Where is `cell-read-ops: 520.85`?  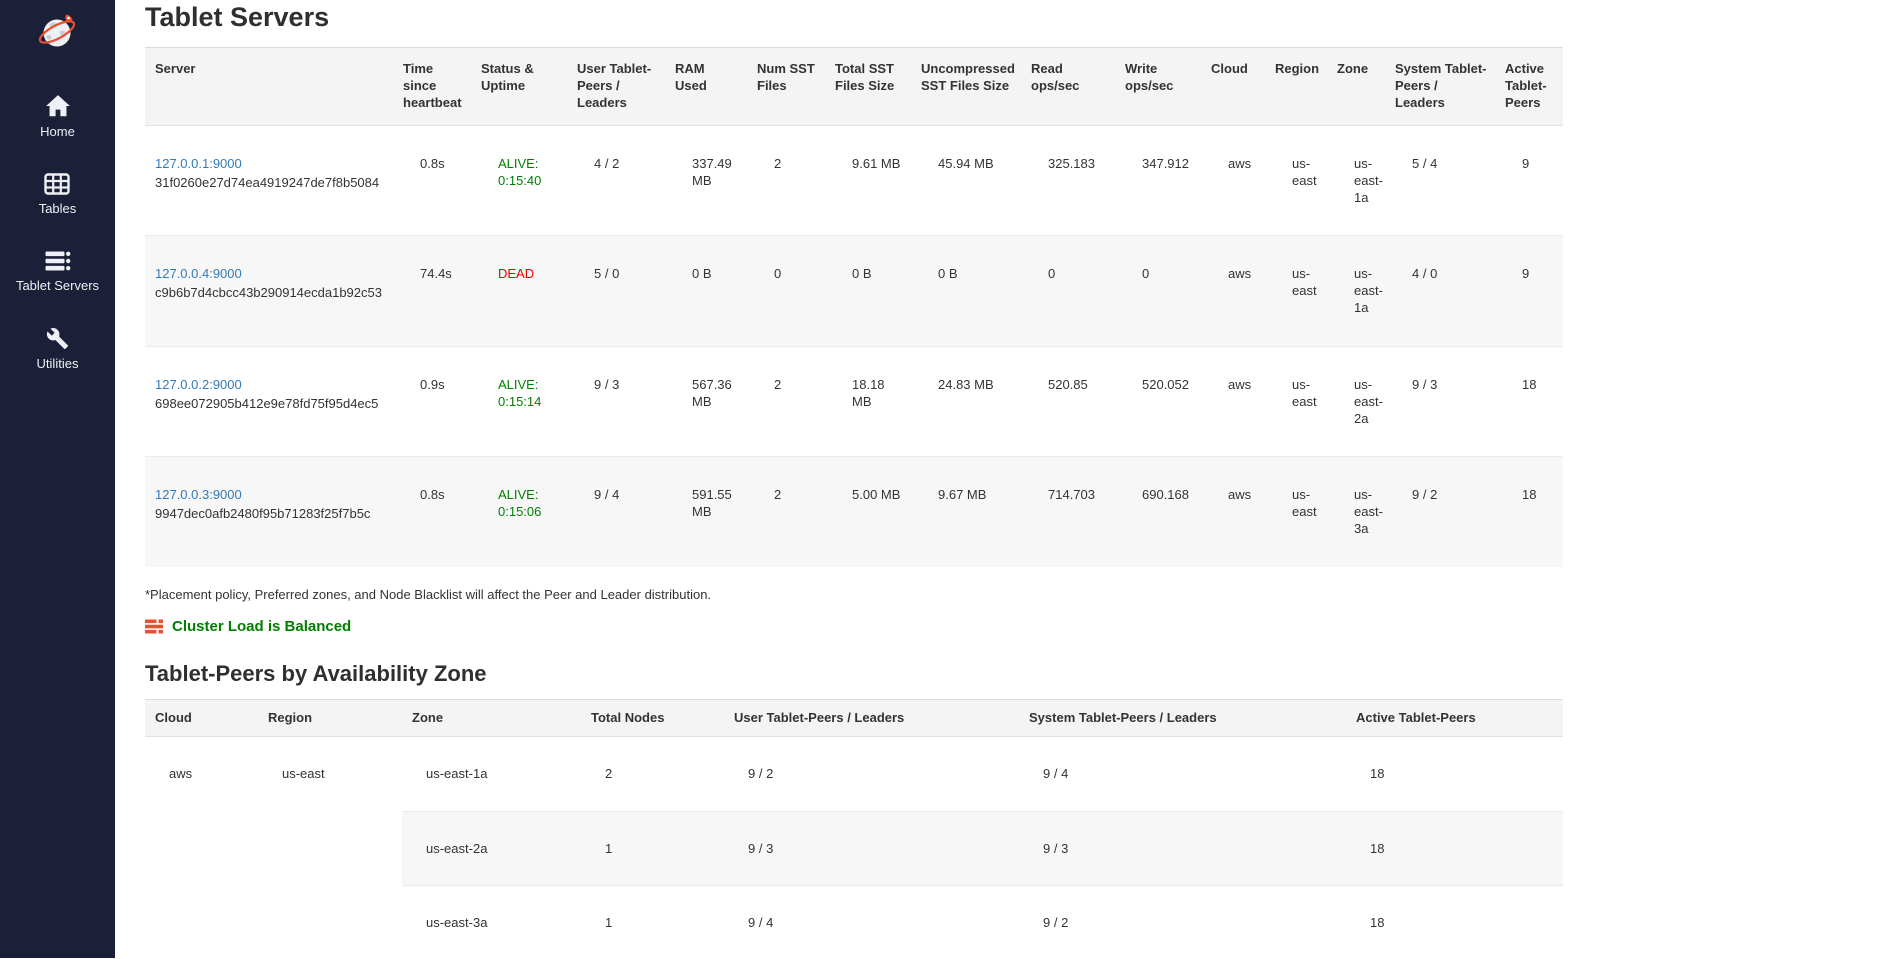 cell-read-ops: 520.85 is located at coordinates (1068, 401).